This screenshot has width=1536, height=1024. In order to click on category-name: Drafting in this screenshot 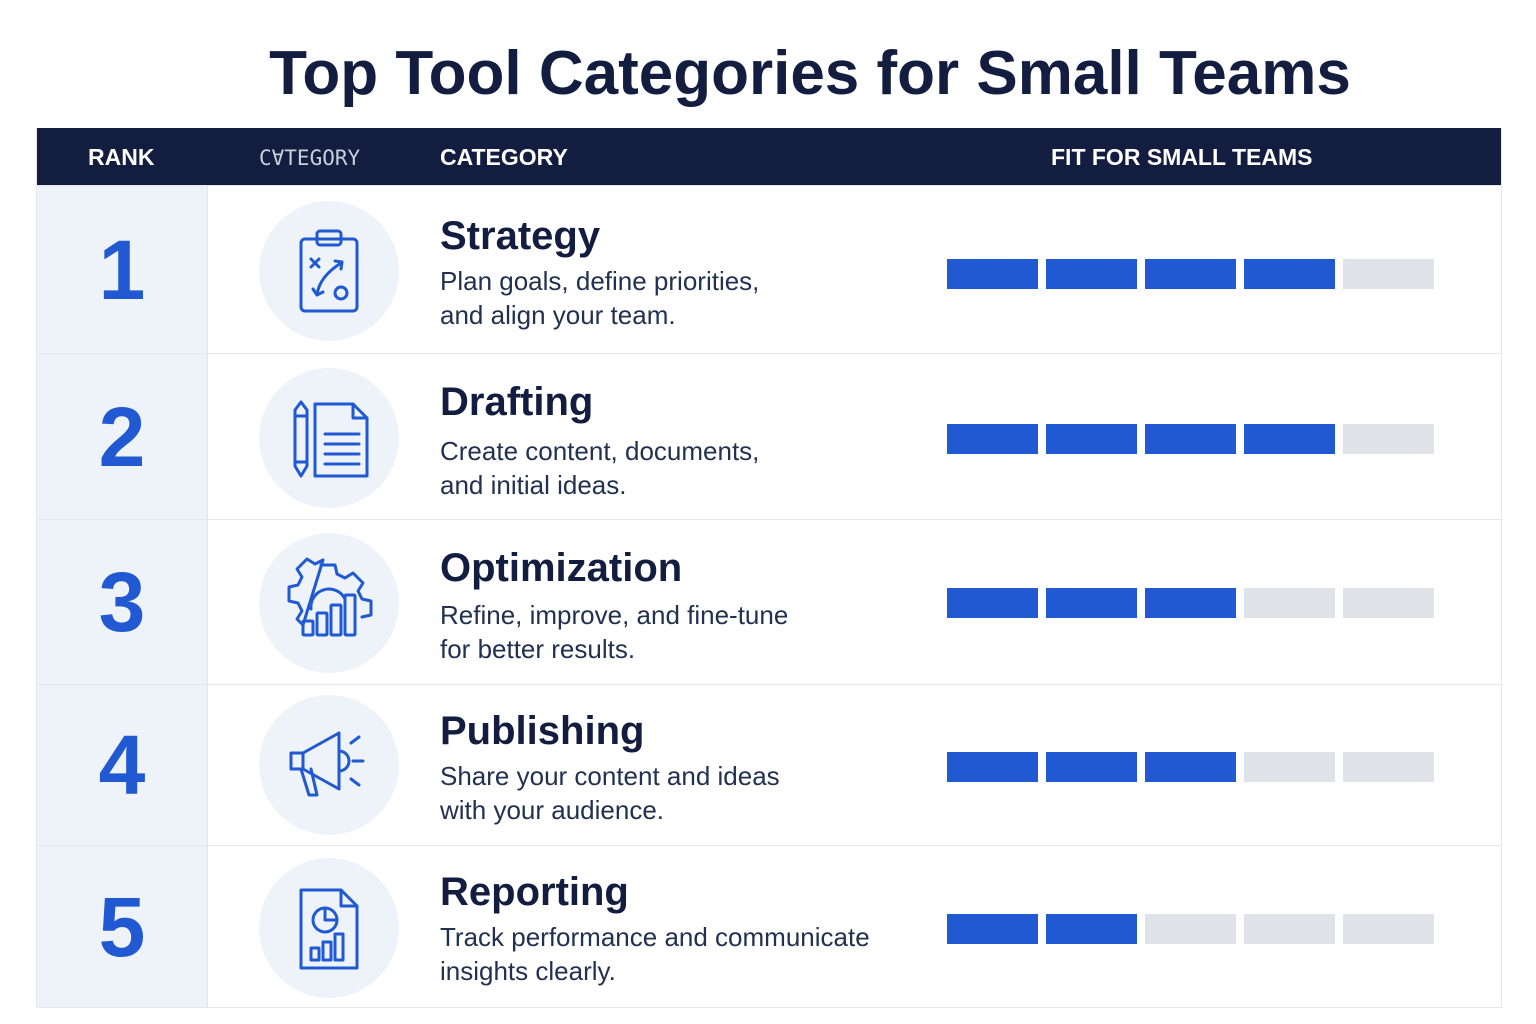, I will do `click(517, 402)`.